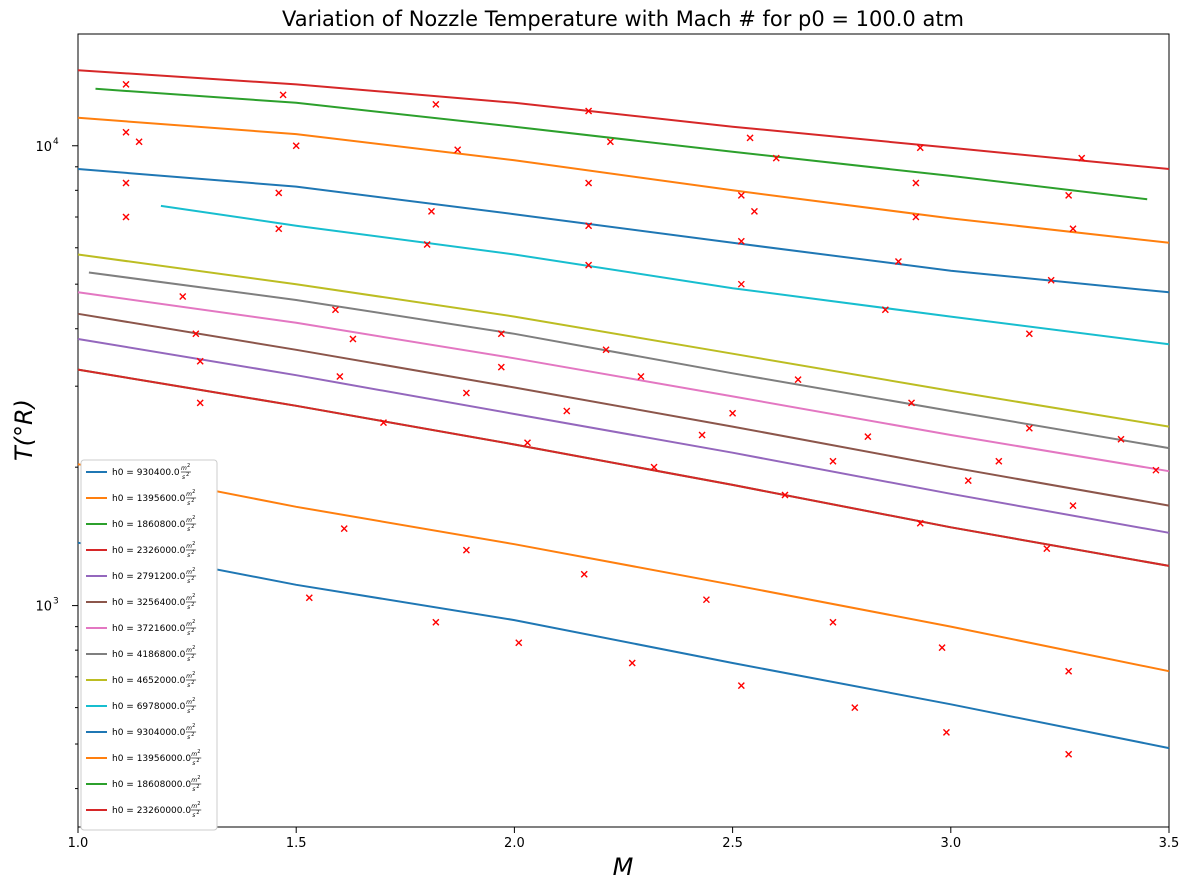 The height and width of the screenshot is (894, 1190). Describe the element at coordinates (149, 707) in the screenshot. I see `legend-label: h0 = 6978000.0` at that location.